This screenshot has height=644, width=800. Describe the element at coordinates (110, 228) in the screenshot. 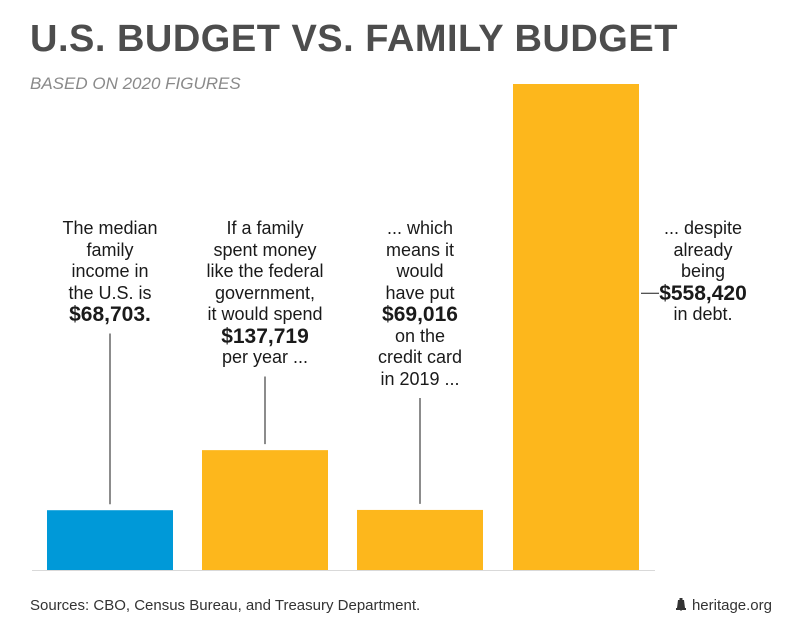

I see `annotation-line: The median` at that location.